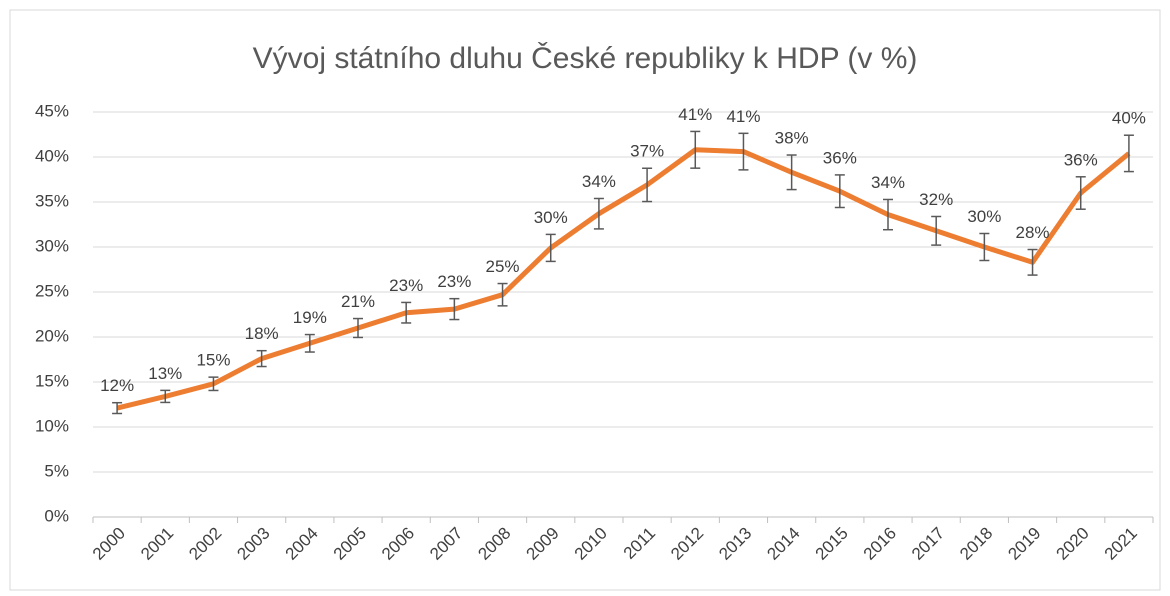 This screenshot has height=596, width=1170. Describe the element at coordinates (56, 470) in the screenshot. I see `y-tick-label: 5%` at that location.